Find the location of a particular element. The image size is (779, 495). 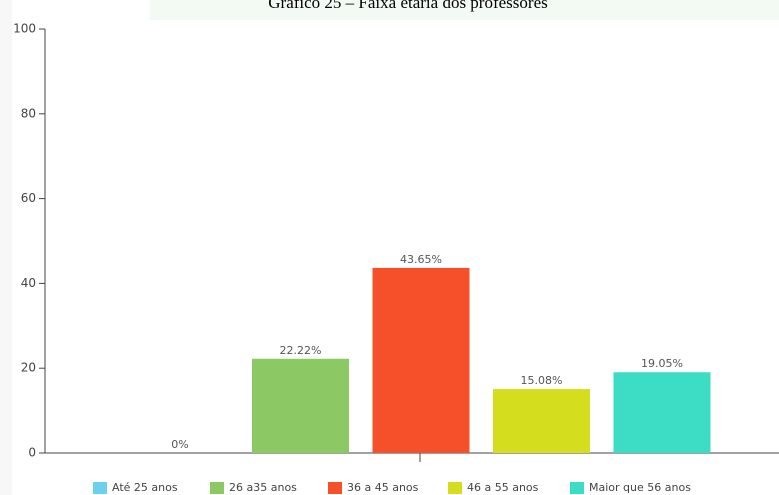

title-background is located at coordinates (464, 10).